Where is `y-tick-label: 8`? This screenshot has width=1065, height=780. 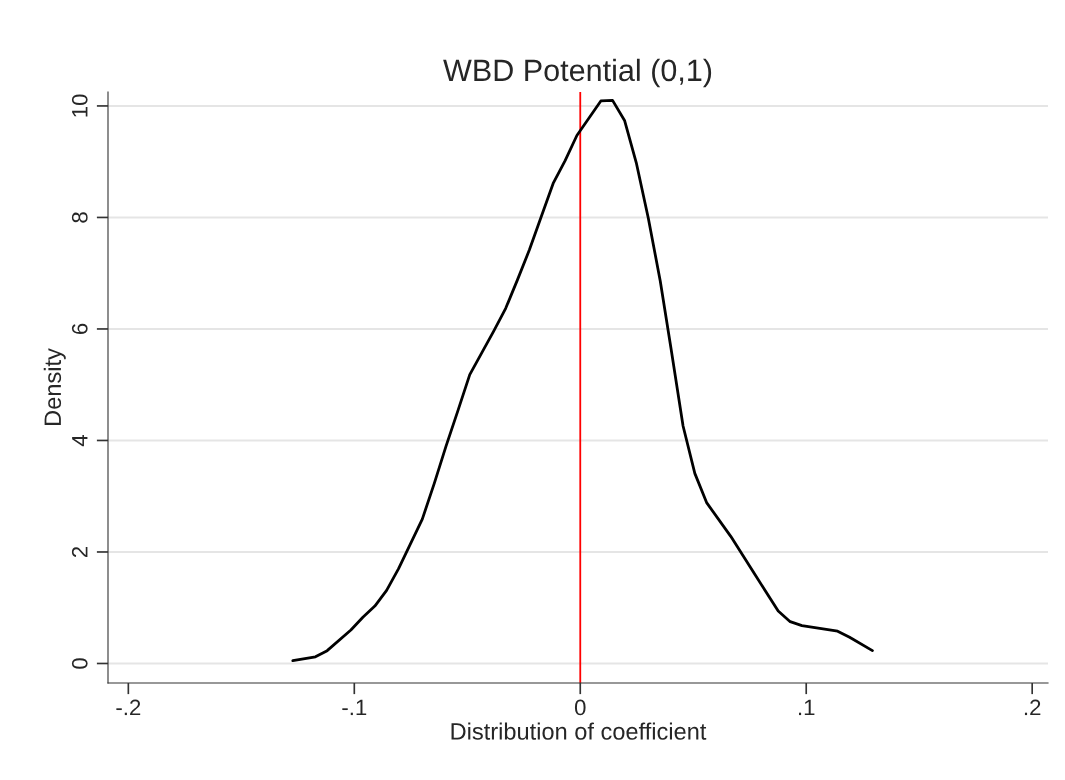 y-tick-label: 8 is located at coordinates (79, 217).